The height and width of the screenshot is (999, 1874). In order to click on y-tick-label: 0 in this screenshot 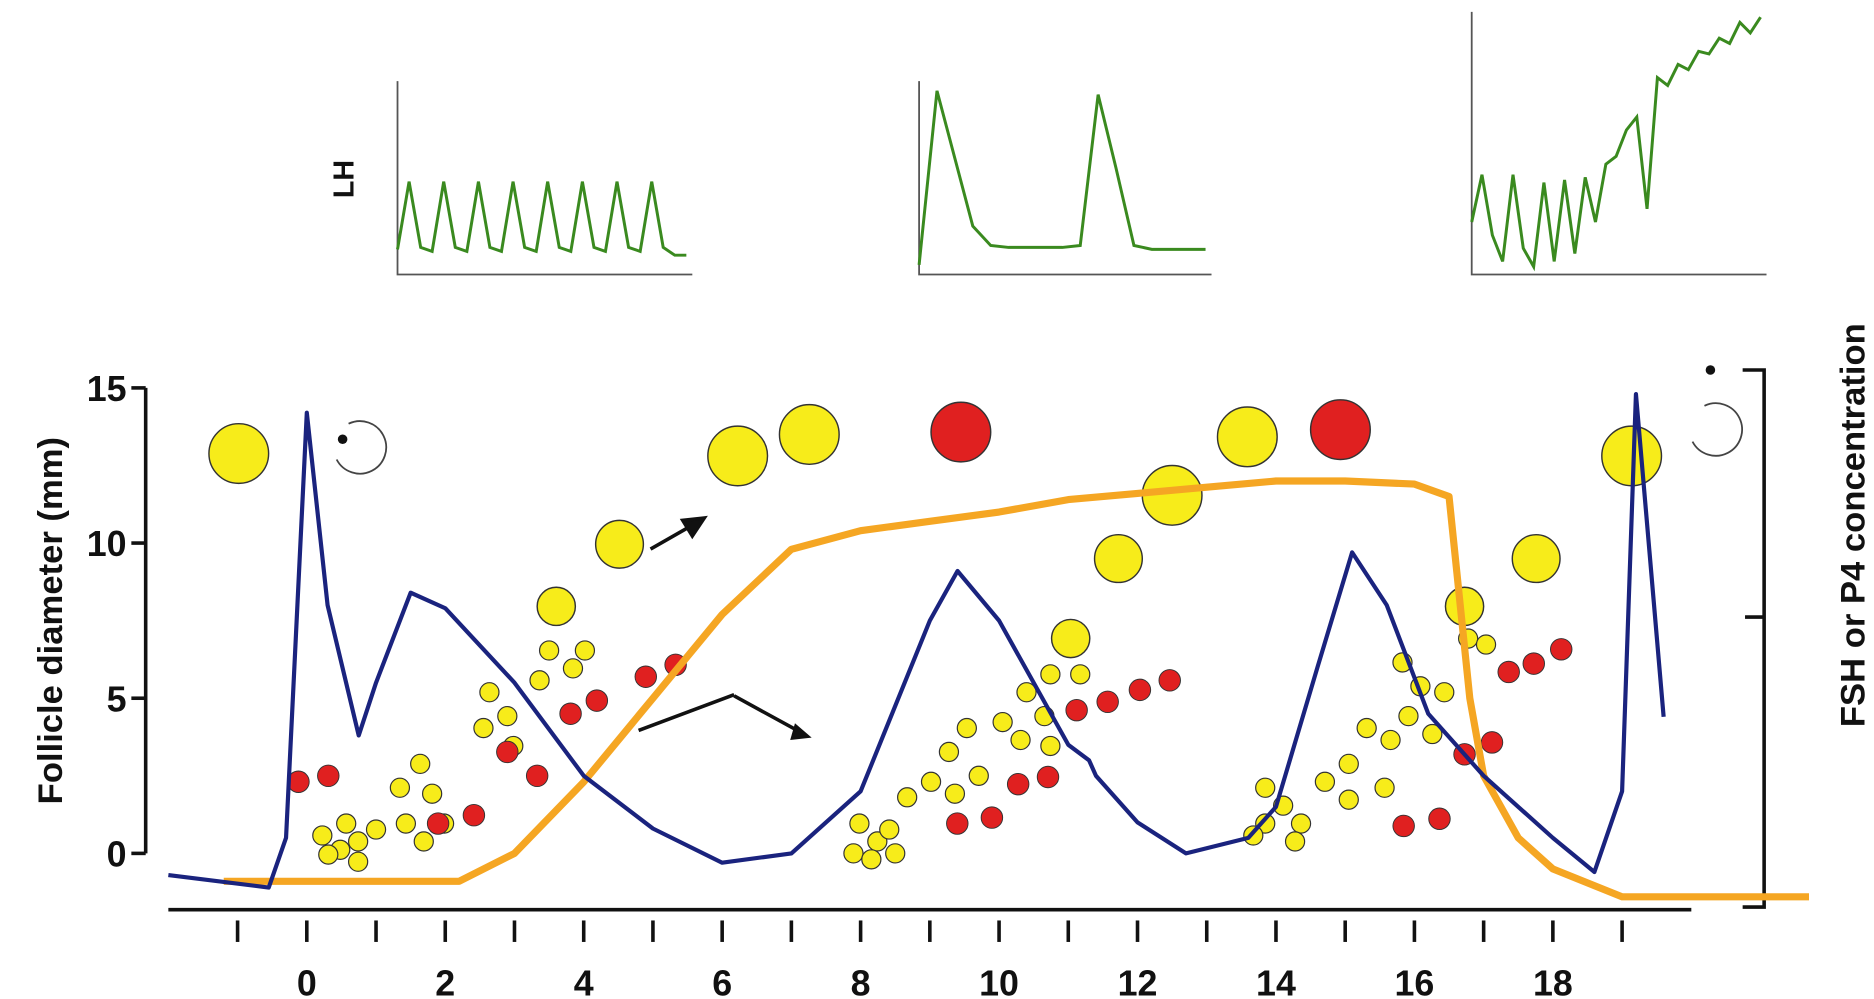, I will do `click(117, 855)`.